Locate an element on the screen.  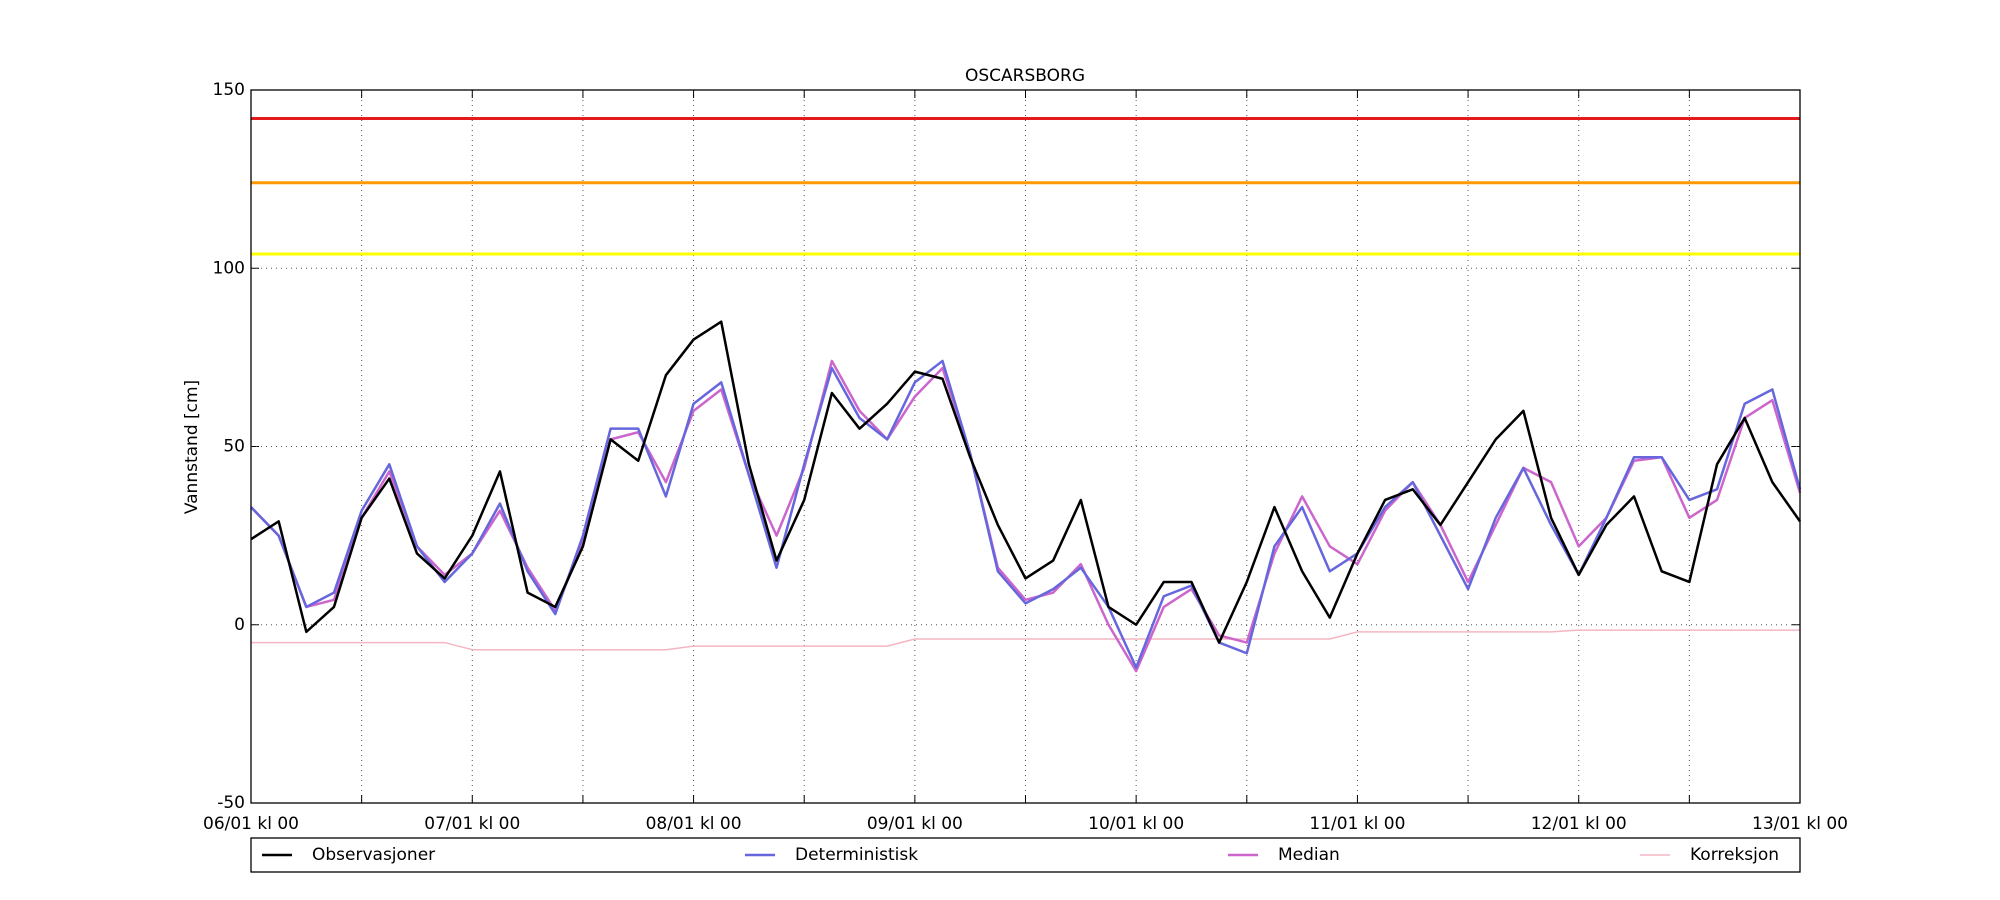
x-tick-label: 12/01 kl 00 is located at coordinates (1579, 824).